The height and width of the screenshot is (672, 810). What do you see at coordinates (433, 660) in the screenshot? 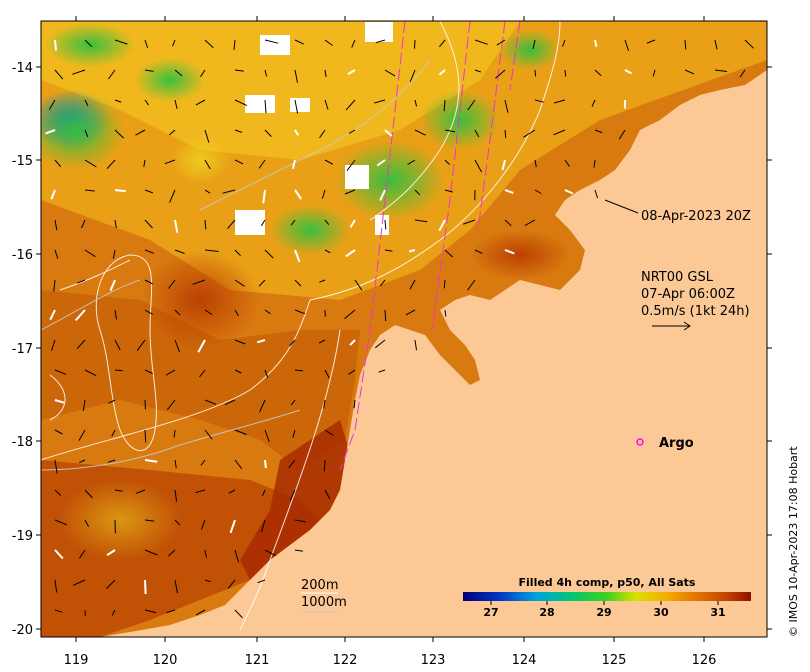
I see `x-tick-label: 123` at bounding box center [433, 660].